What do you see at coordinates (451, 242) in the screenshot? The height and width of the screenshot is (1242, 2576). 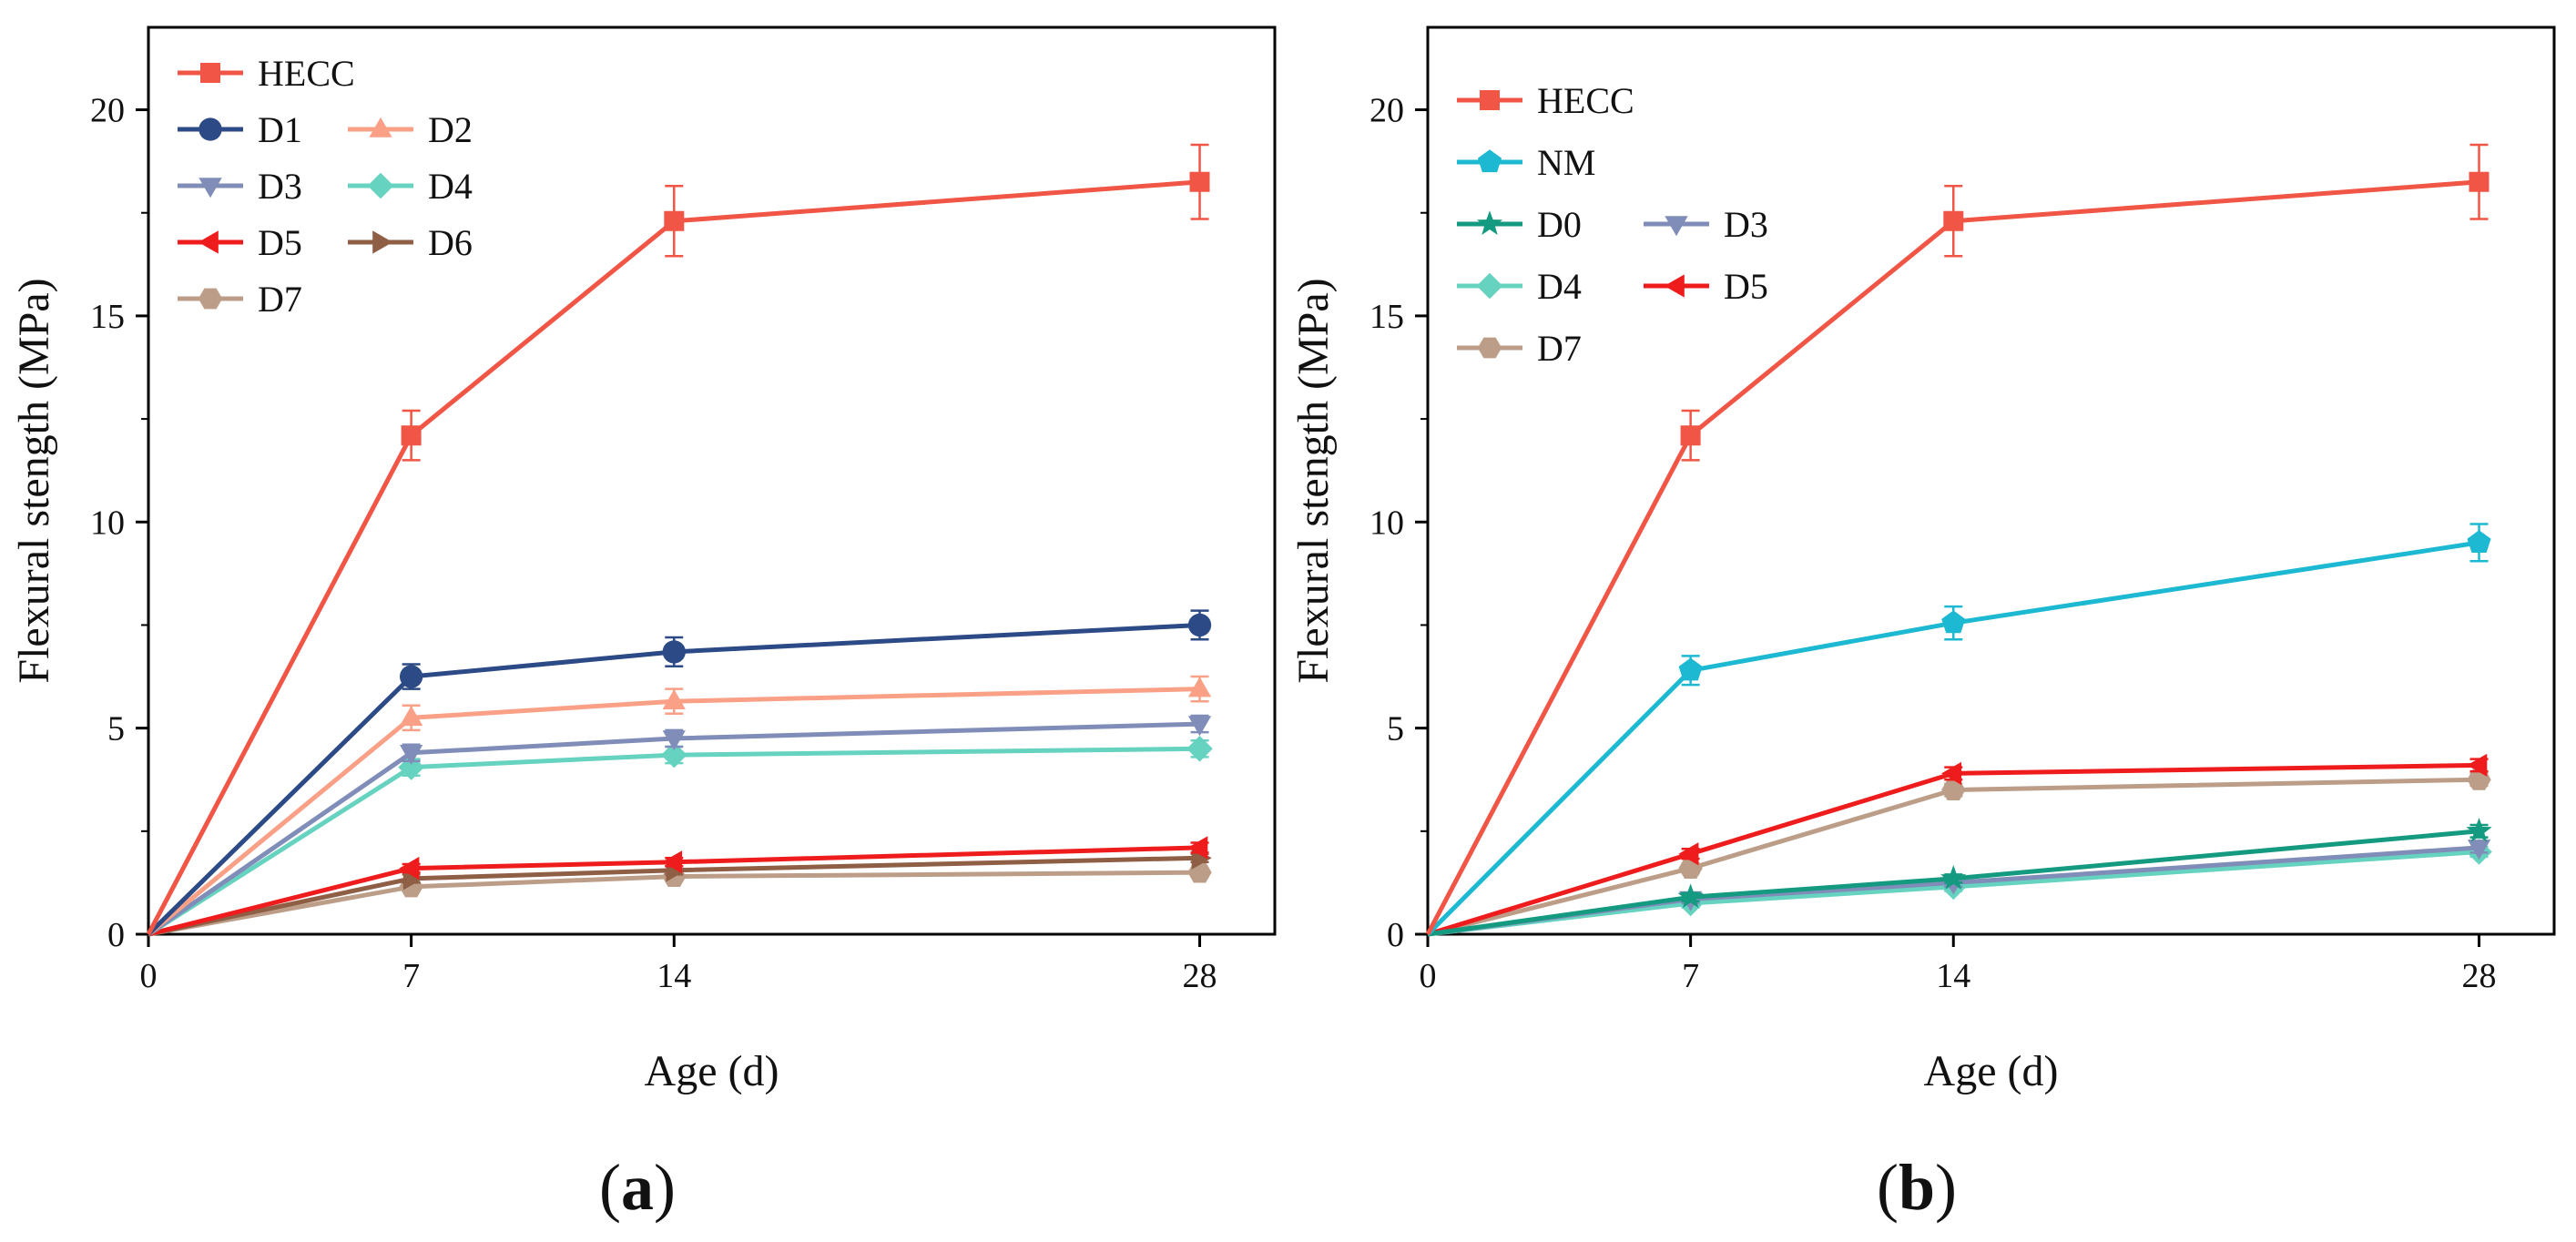 I see `legend-label-D6: D6` at bounding box center [451, 242].